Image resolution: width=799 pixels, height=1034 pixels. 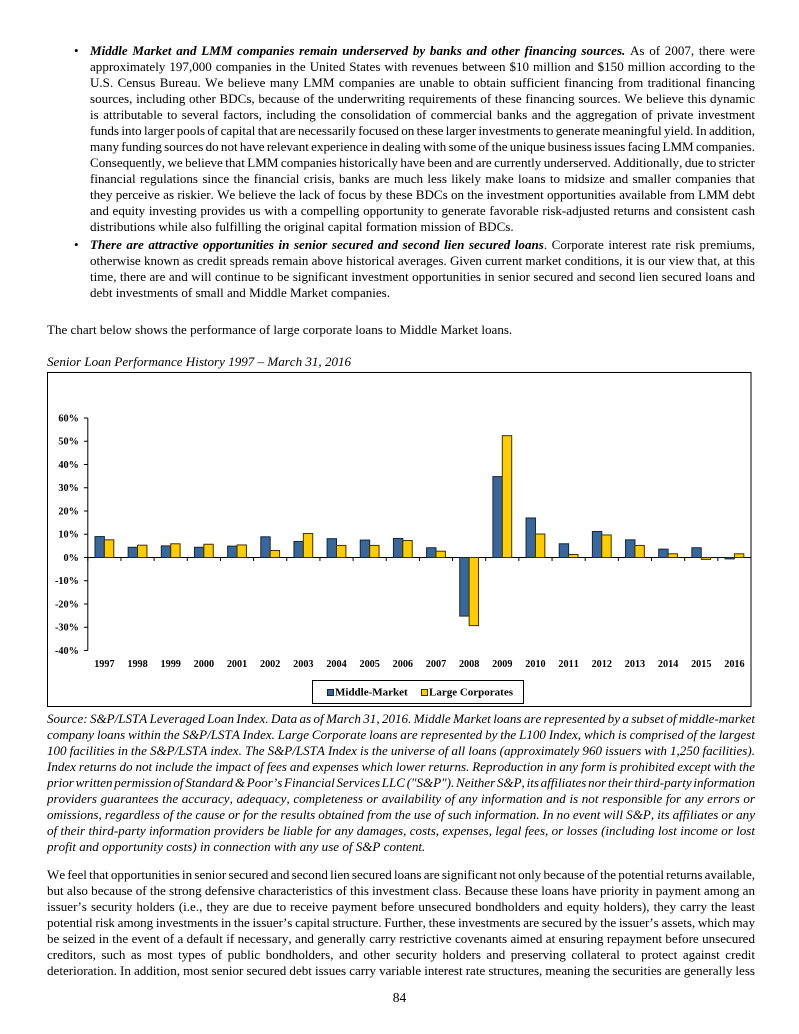 I want to click on svg-text: 2012, so click(x=602, y=664).